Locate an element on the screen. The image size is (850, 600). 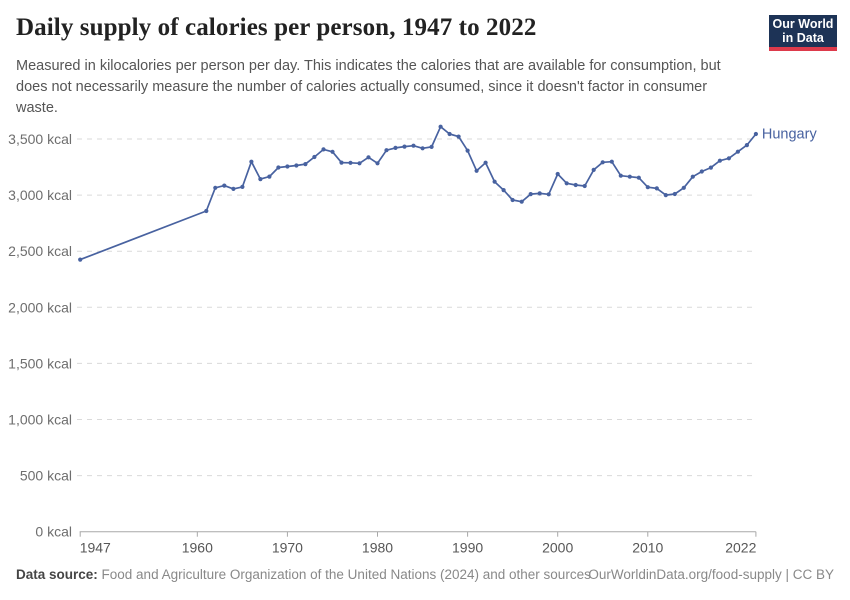
chart-subtitle-line: waste. is located at coordinates (37, 108).